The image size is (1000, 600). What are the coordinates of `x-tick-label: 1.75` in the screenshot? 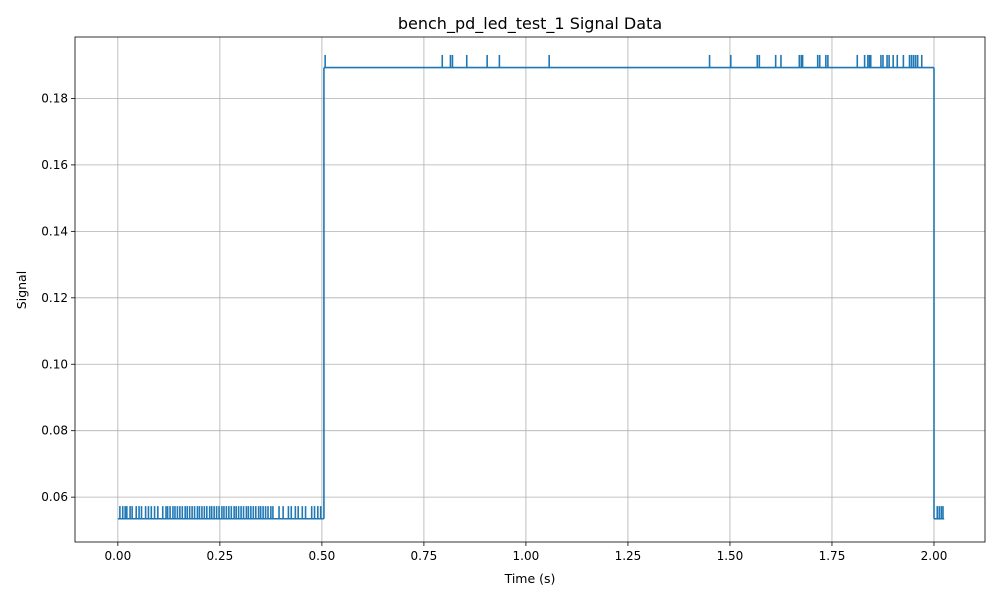 It's located at (832, 556).